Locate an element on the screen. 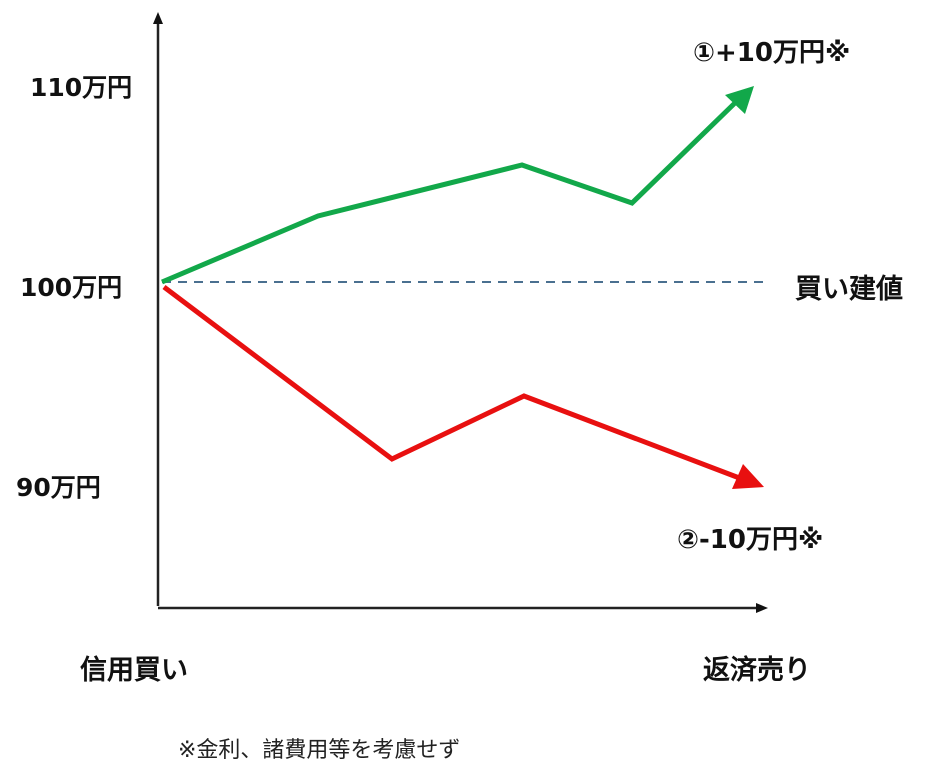  y-axis-arrow-icon is located at coordinates (158, 18).